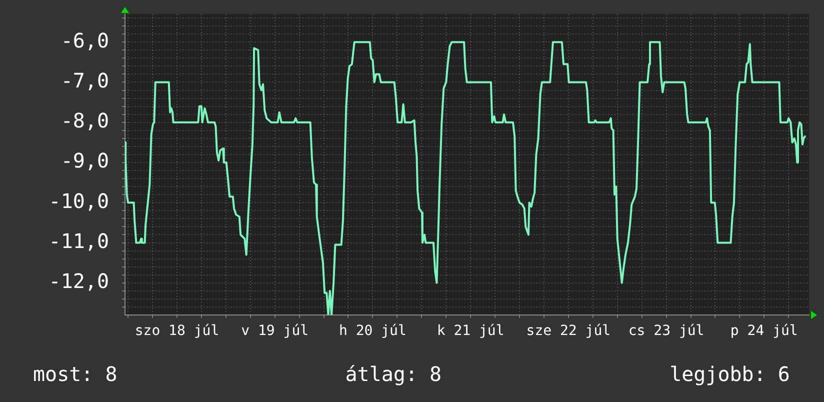 The height and width of the screenshot is (402, 824). I want to click on y-tick-label: -11,0, so click(78, 240).